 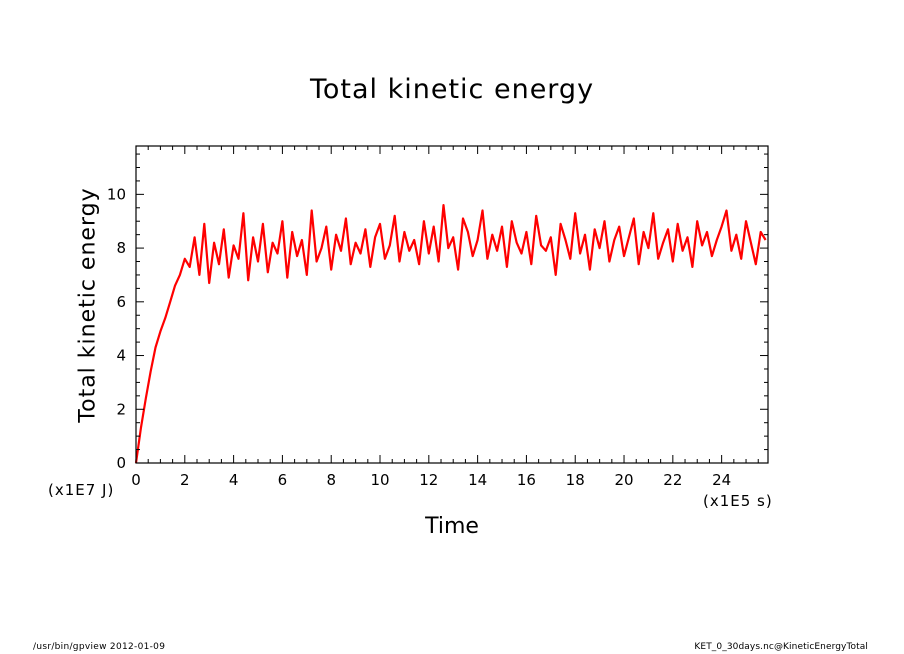 I want to click on x-tick-label: 20, so click(x=623, y=480).